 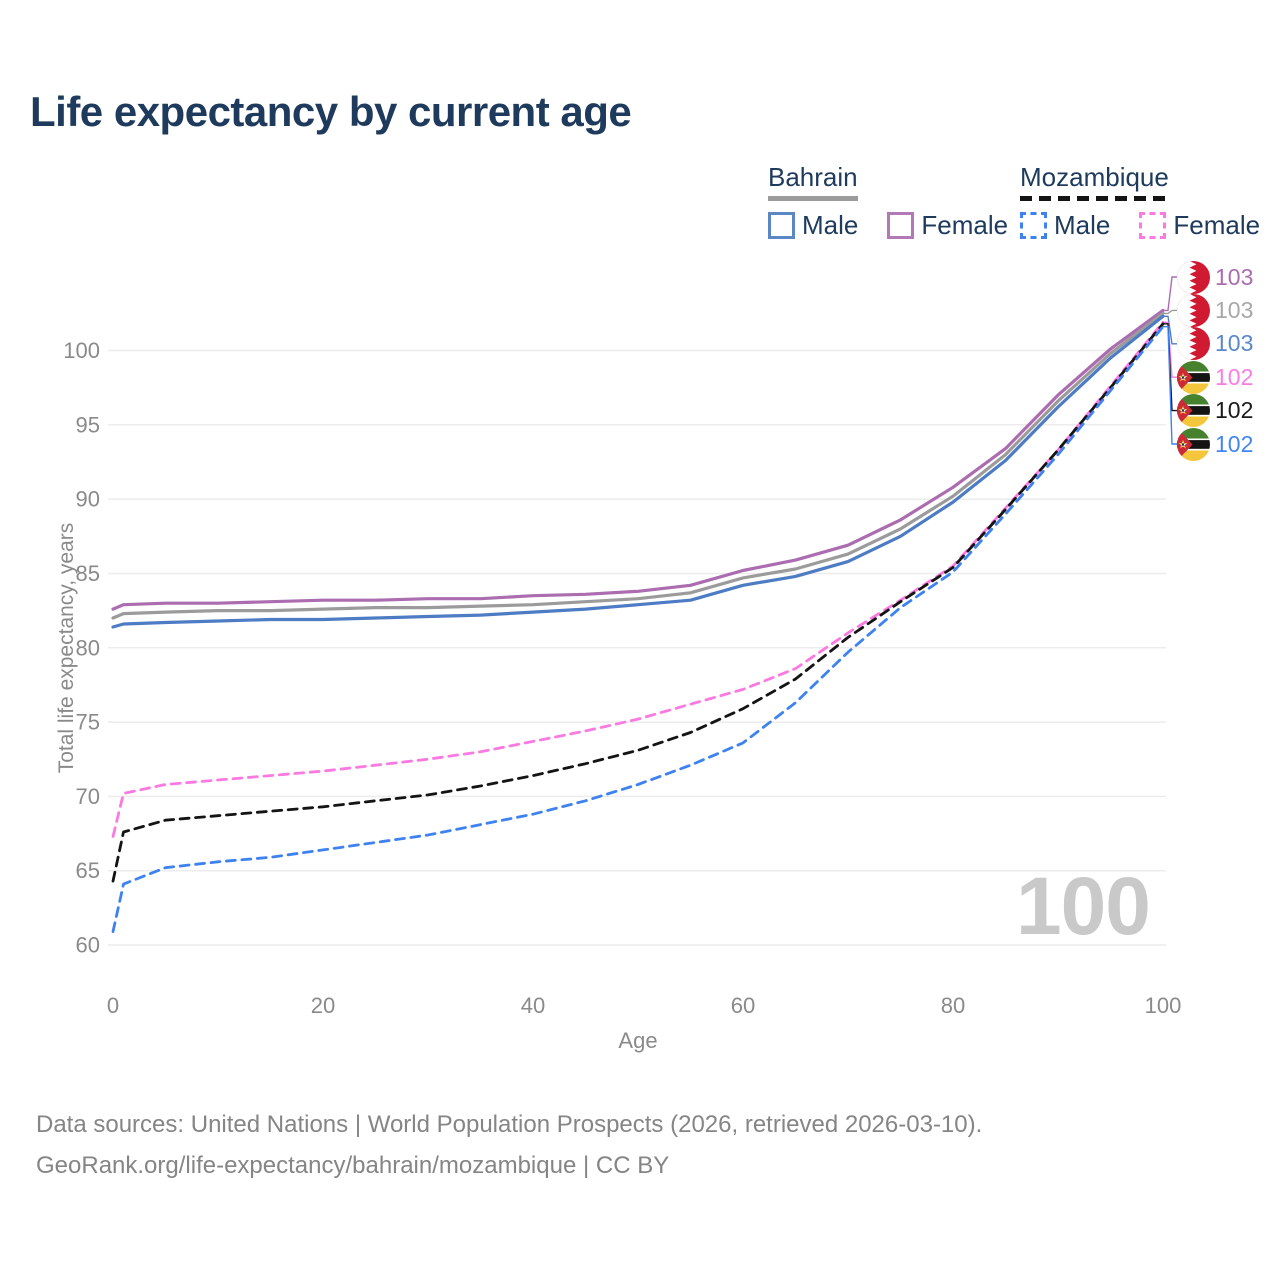 I want to click on y-tick-label: 70, so click(x=88, y=796).